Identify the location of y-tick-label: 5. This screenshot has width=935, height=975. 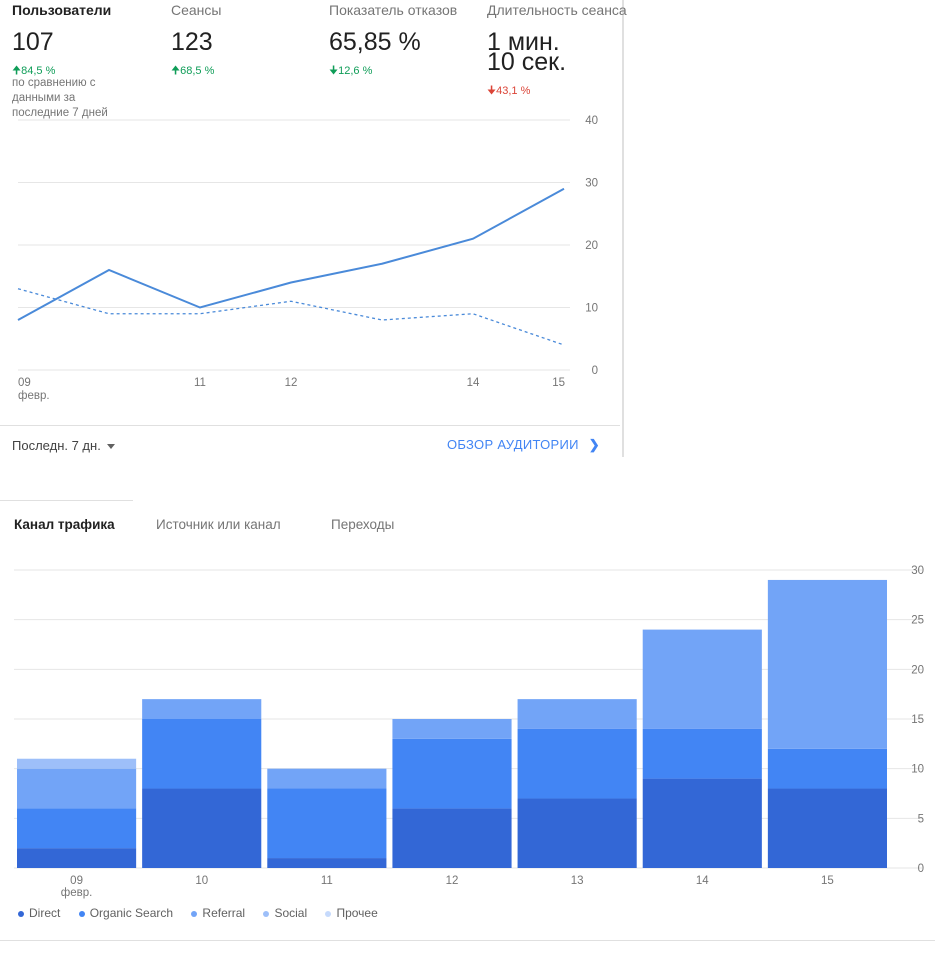
(921, 819).